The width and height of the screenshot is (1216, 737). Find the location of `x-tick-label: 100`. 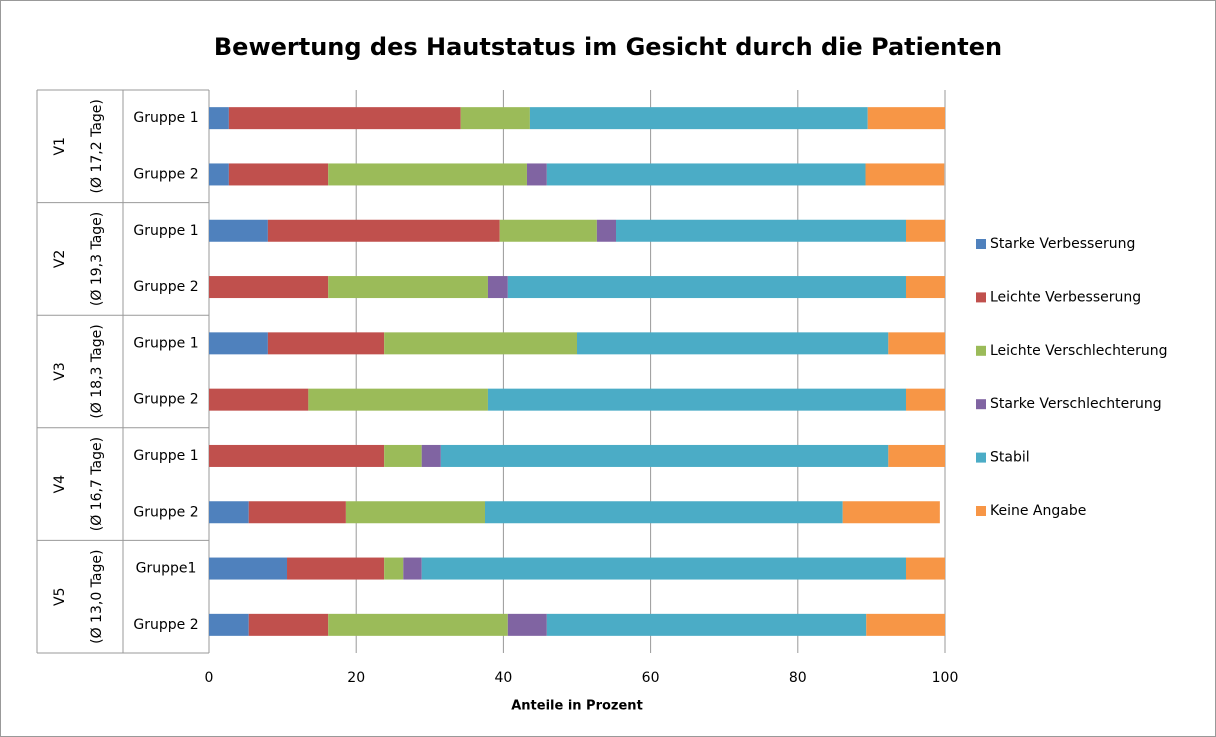

x-tick-label: 100 is located at coordinates (945, 678).